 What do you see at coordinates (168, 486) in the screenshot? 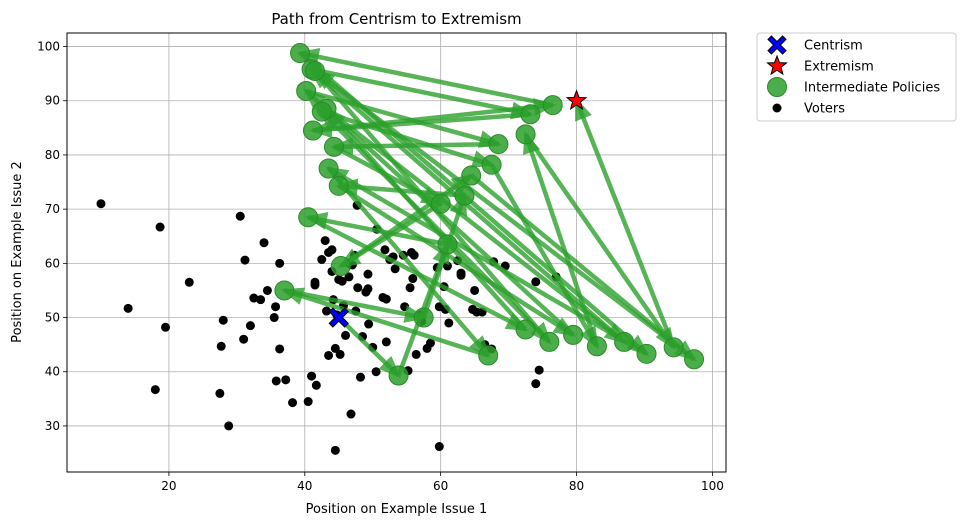
I see `x-tick-label: 20` at bounding box center [168, 486].